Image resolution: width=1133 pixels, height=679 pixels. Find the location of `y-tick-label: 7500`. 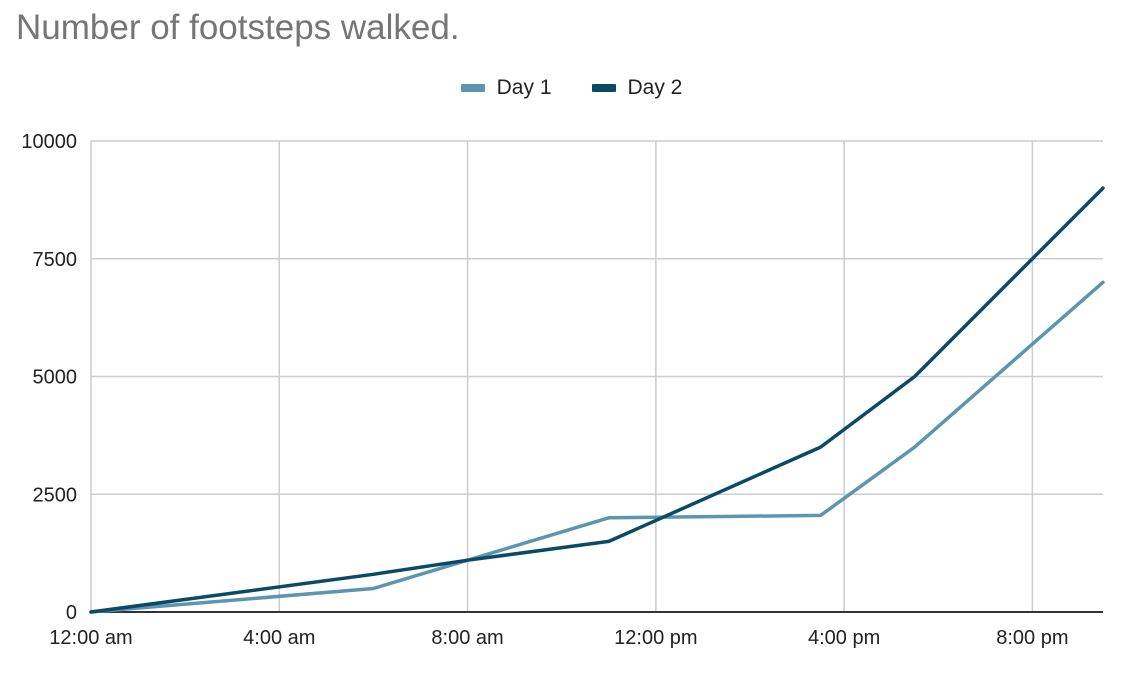

y-tick-label: 7500 is located at coordinates (55, 260).